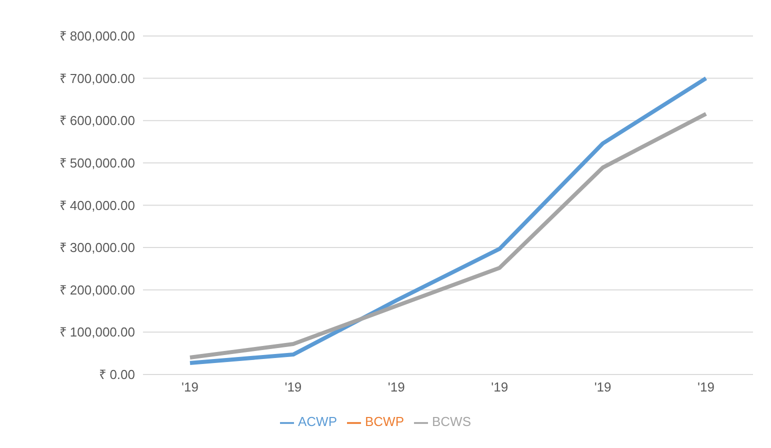 This screenshot has height=448, width=771. What do you see at coordinates (317, 422) in the screenshot?
I see `legend-label: ACWP` at bounding box center [317, 422].